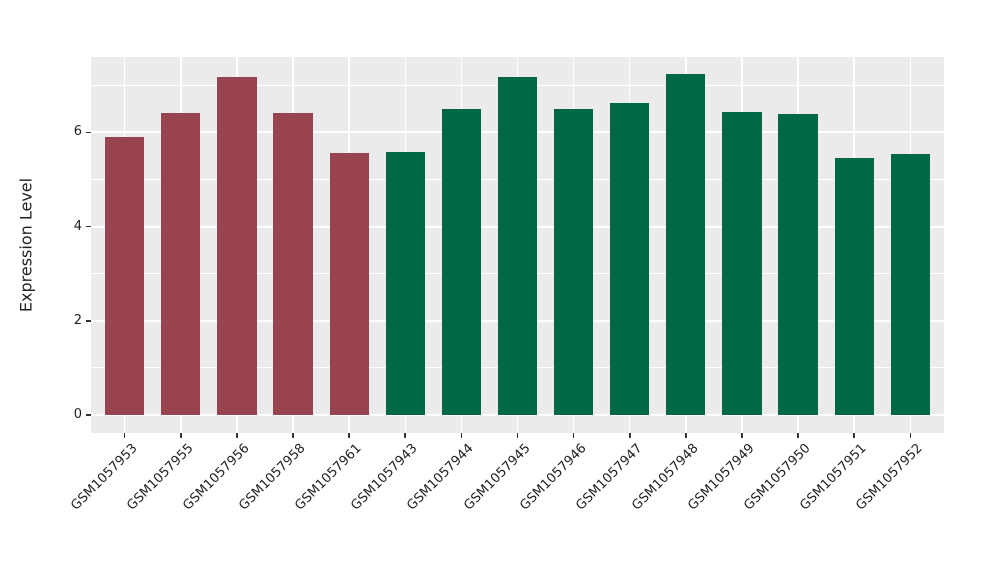 This screenshot has height=580, width=1000. What do you see at coordinates (180, 435) in the screenshot?
I see `x-tick-mark-GSM1057955` at bounding box center [180, 435].